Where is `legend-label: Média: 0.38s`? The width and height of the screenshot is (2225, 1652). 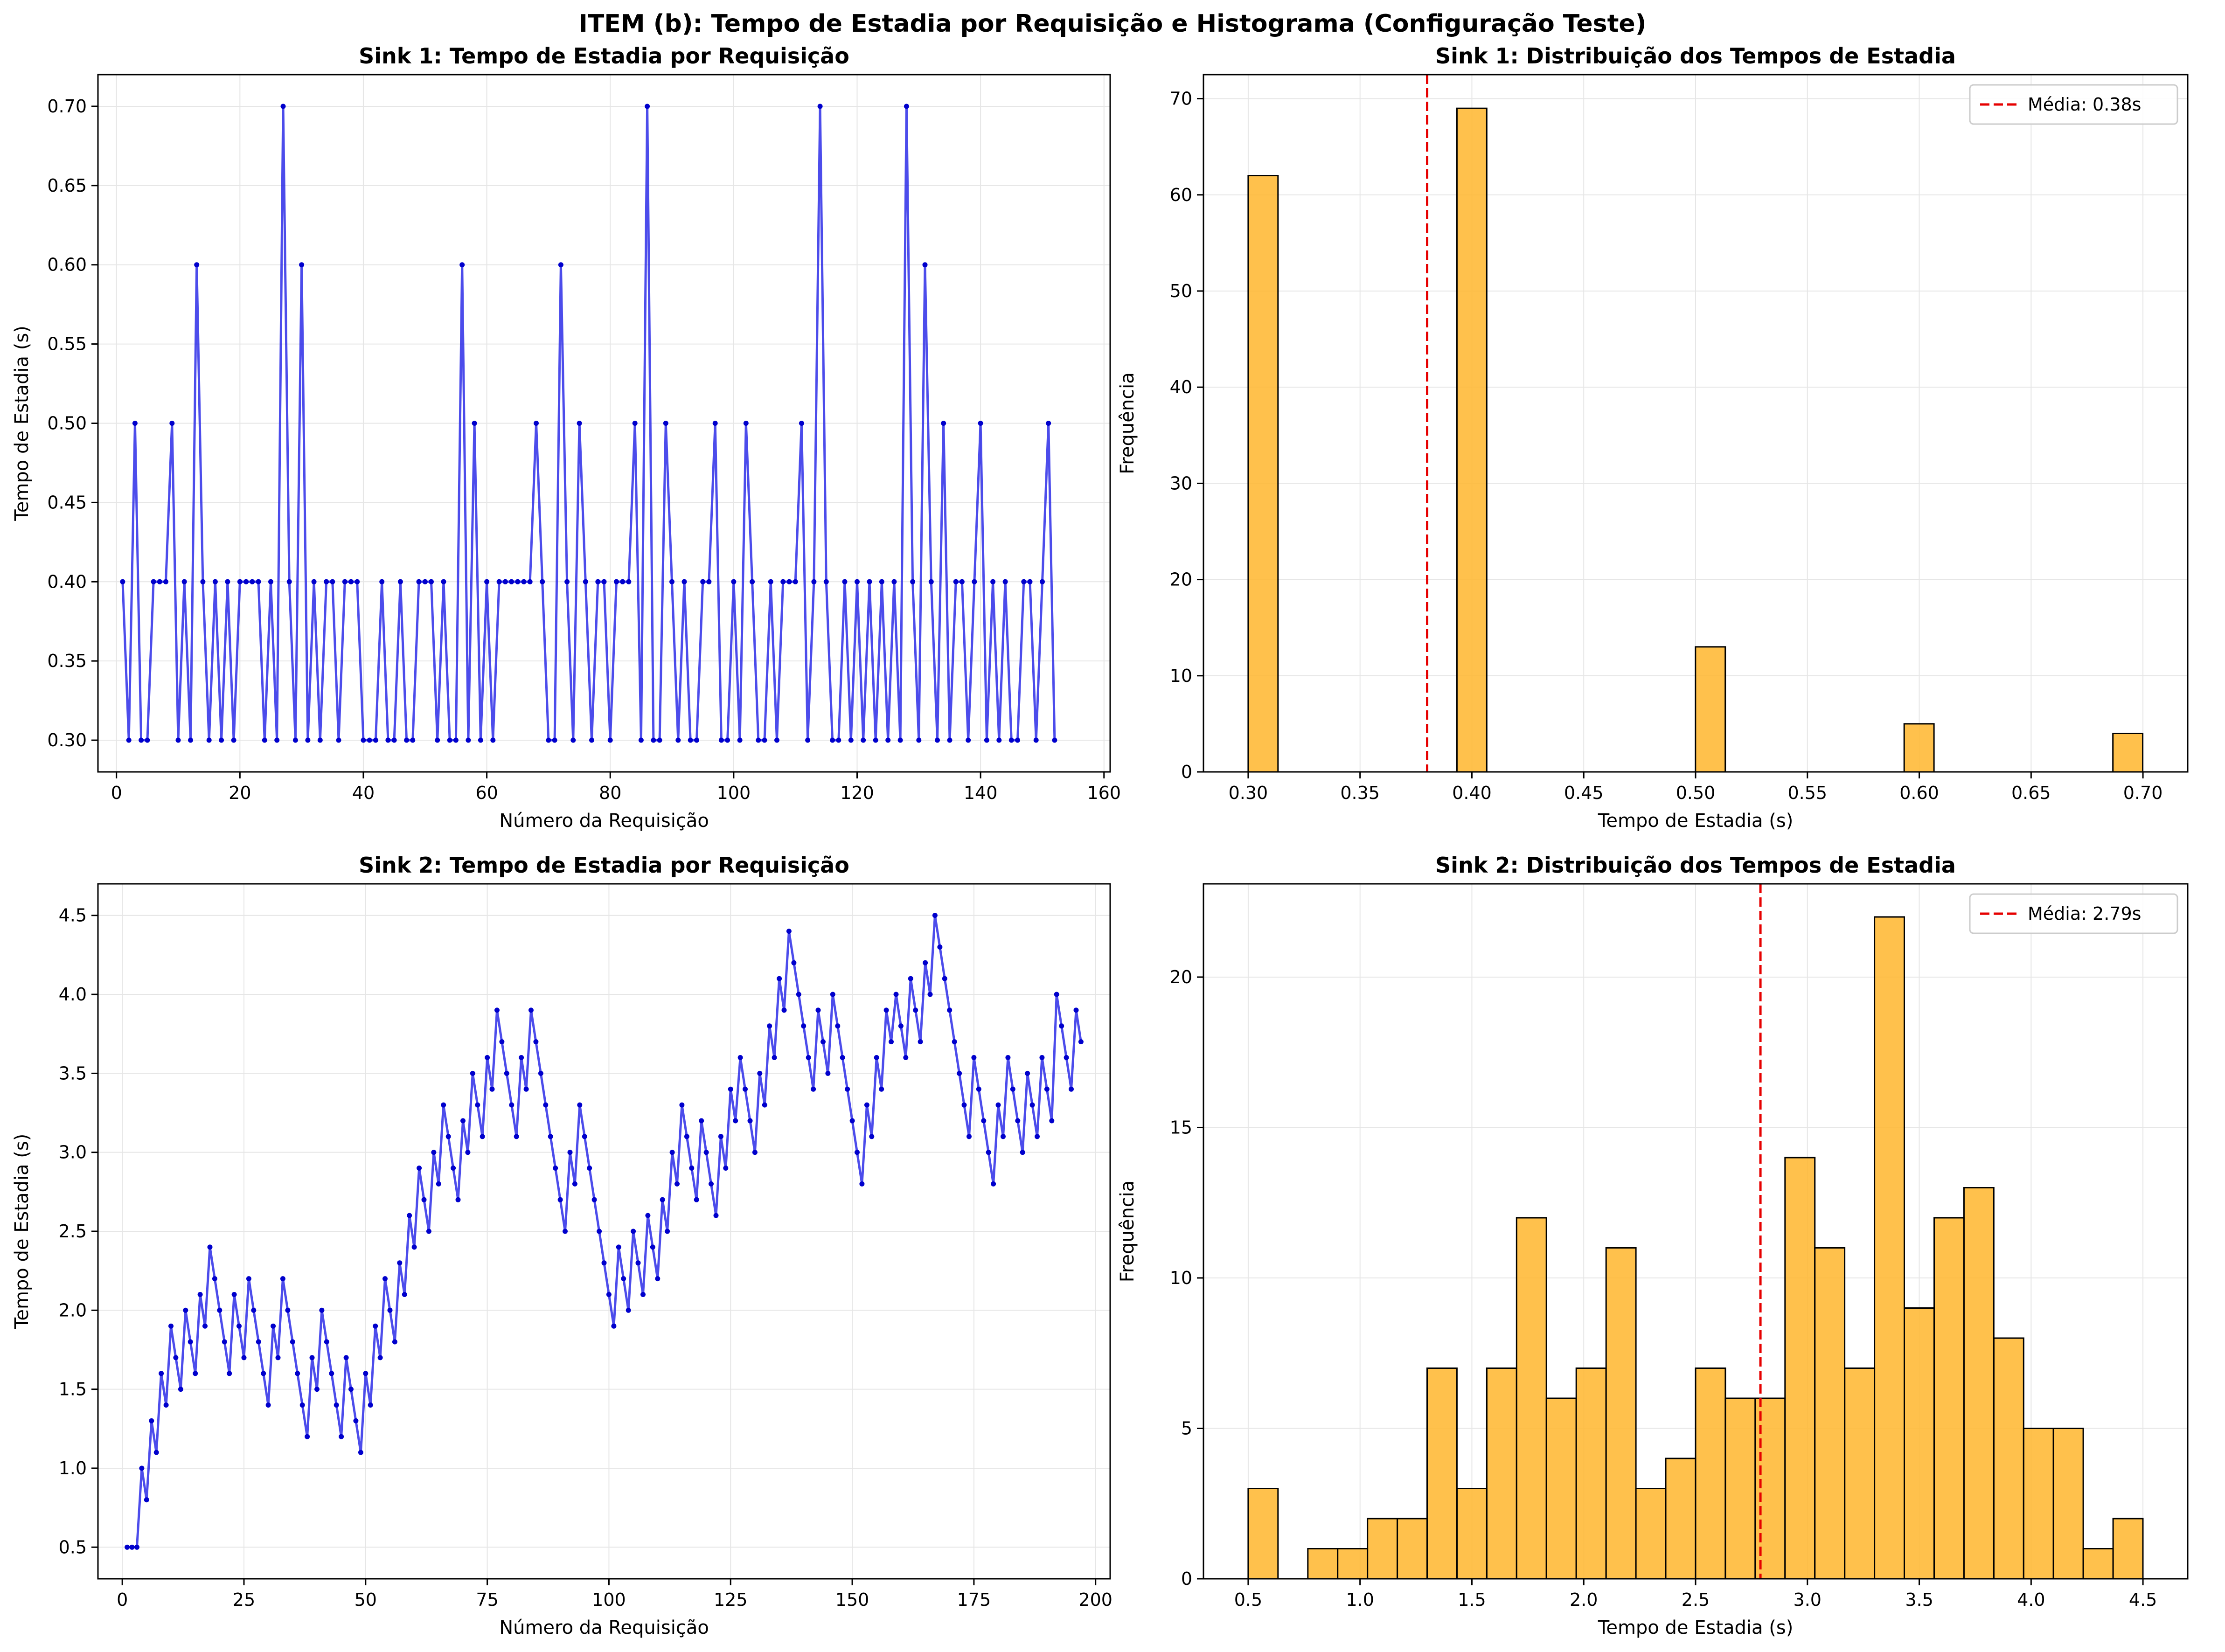
legend-label: Média: 0.38s is located at coordinates (2084, 104).